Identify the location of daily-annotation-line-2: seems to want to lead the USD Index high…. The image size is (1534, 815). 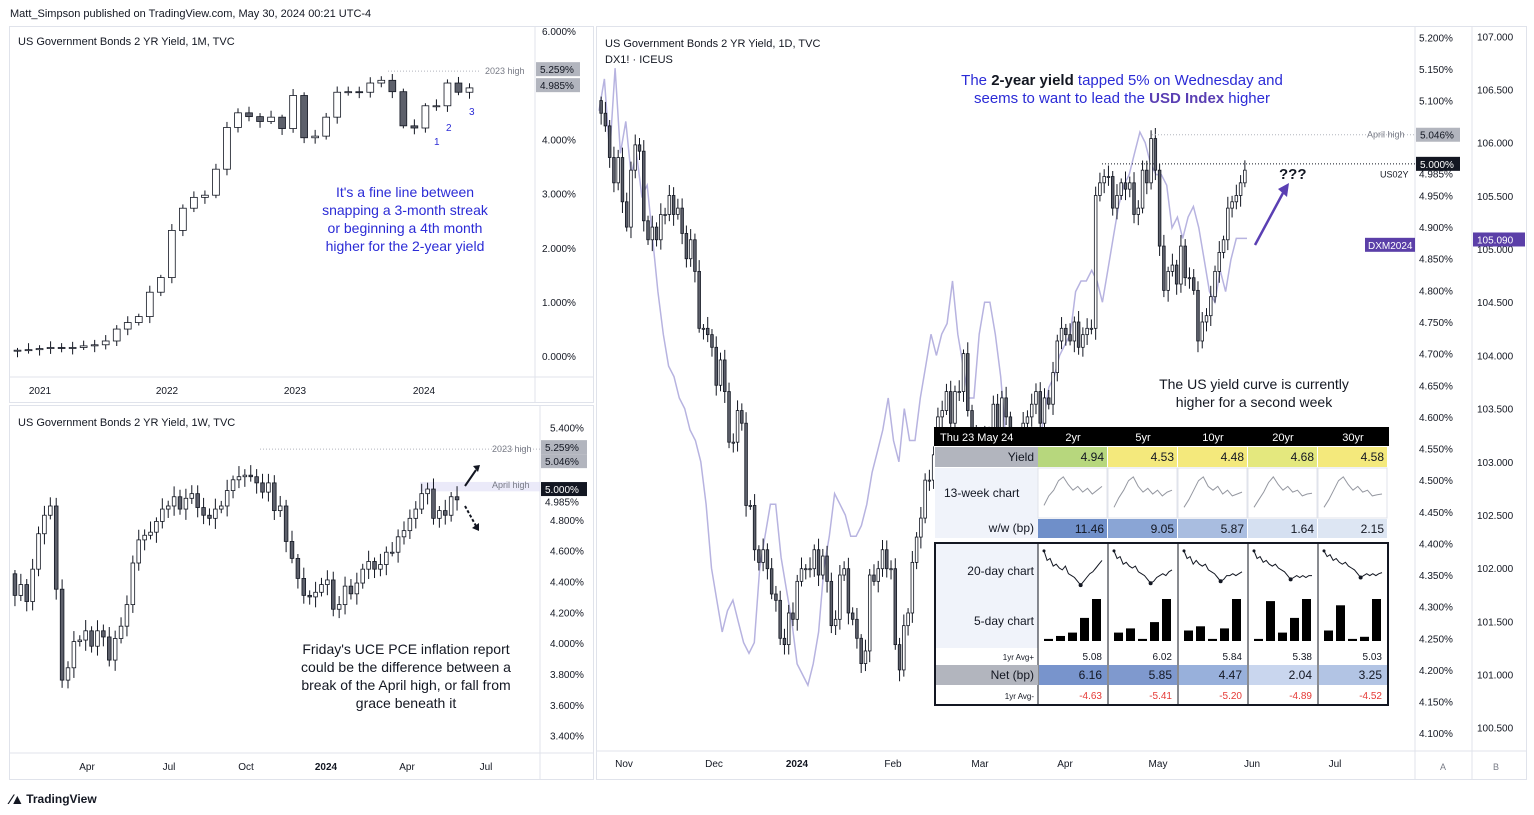
(1122, 98).